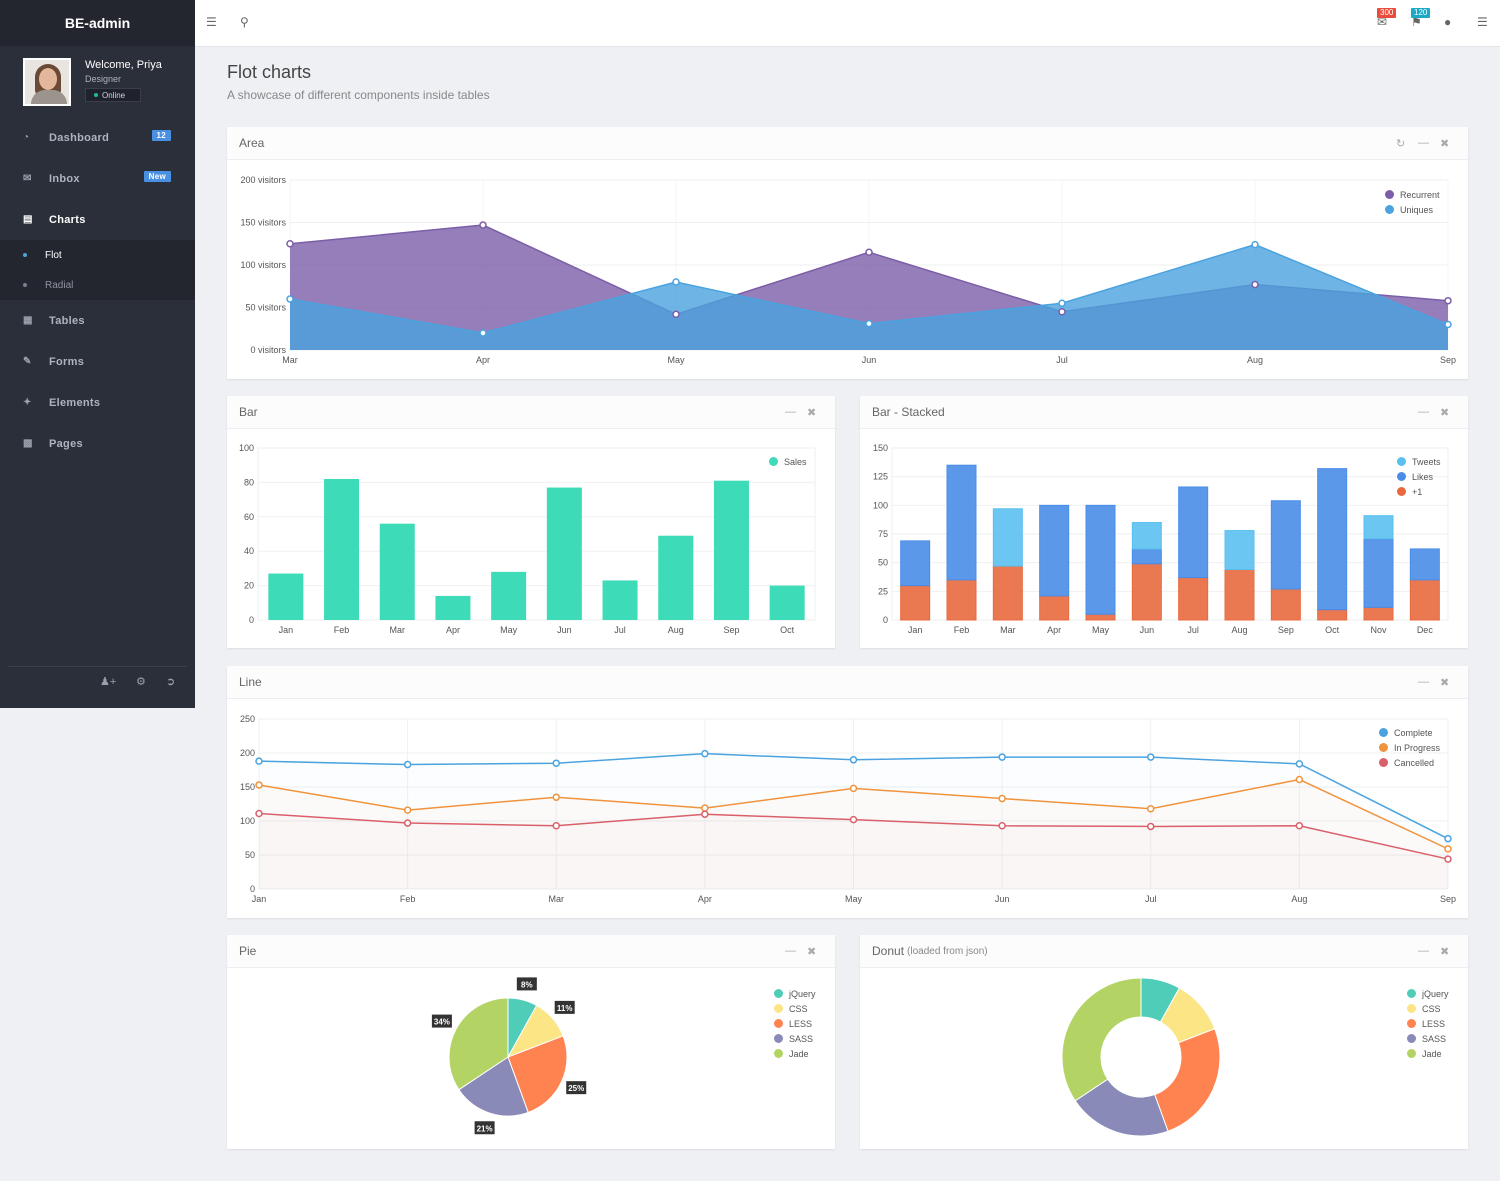  What do you see at coordinates (788, 461) in the screenshot?
I see `legend-item-sales: Sales` at bounding box center [788, 461].